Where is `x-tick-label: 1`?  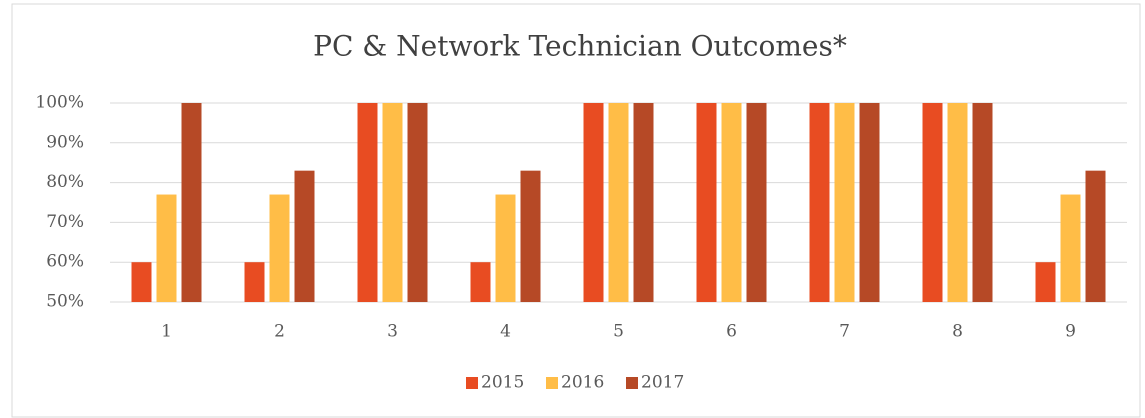
x-tick-label: 1 is located at coordinates (166, 332).